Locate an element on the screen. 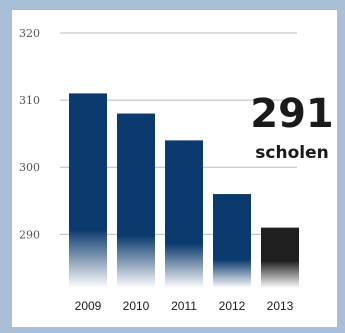 This screenshot has width=345, height=333. x-tick-label-2011: 2011 is located at coordinates (184, 306).